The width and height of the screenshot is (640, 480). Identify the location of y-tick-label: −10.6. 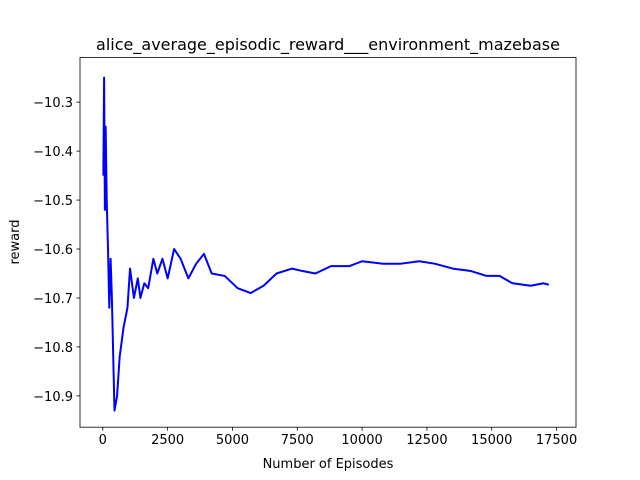
(53, 250).